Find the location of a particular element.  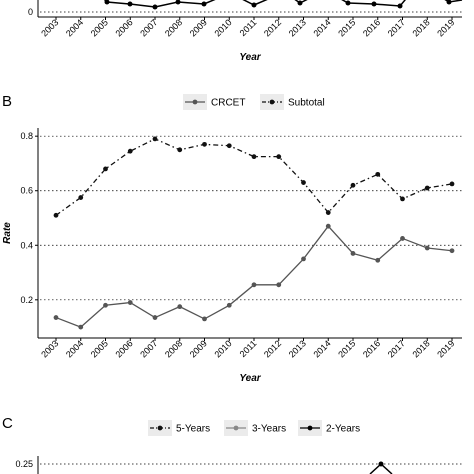

panel-b-x-tick-label: 2009 is located at coordinates (198, 348).